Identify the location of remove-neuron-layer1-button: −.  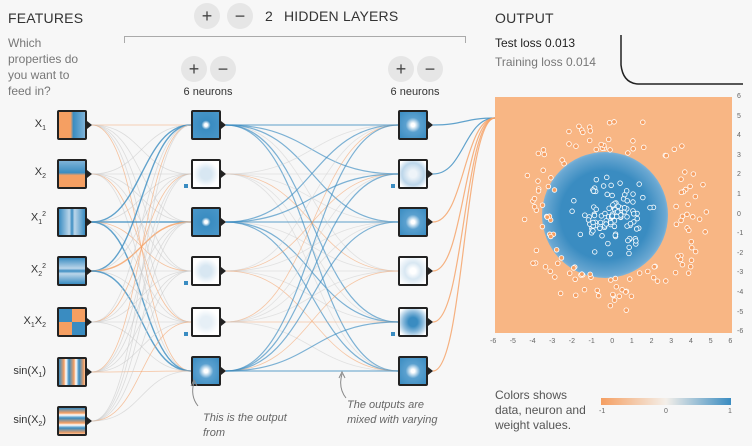
(223, 69).